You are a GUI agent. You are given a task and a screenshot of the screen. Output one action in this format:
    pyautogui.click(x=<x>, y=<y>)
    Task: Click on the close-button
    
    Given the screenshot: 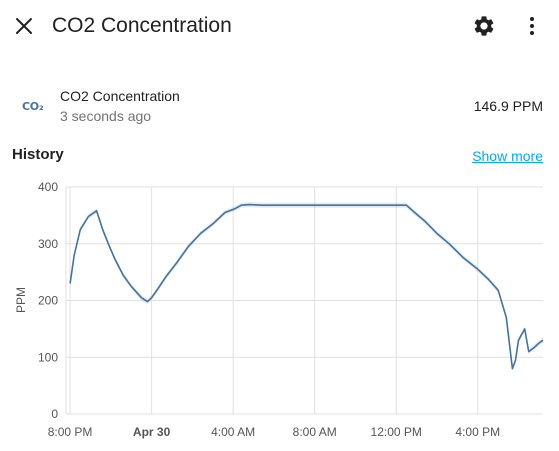 What is the action you would take?
    pyautogui.click(x=24, y=26)
    